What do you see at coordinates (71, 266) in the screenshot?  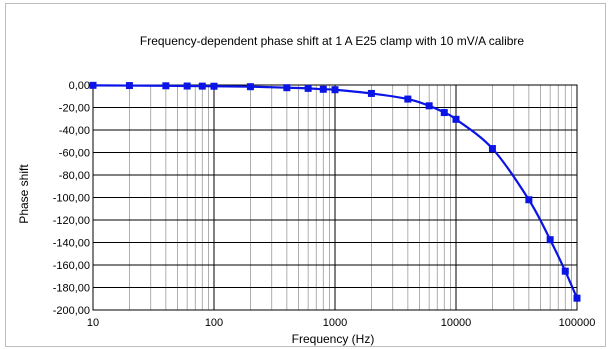 I see `y-tick-label: -160,00` at bounding box center [71, 266].